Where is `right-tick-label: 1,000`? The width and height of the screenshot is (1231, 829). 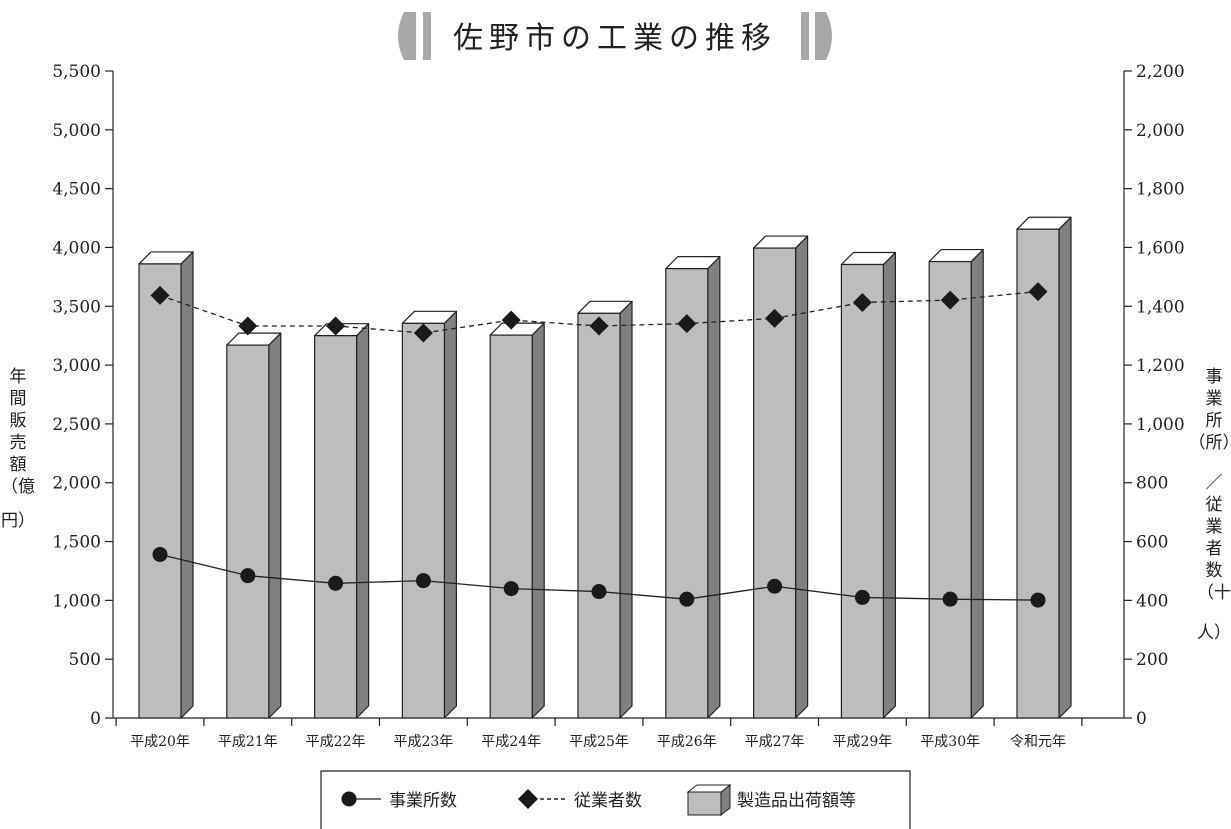
right-tick-label: 1,000 is located at coordinates (1160, 425).